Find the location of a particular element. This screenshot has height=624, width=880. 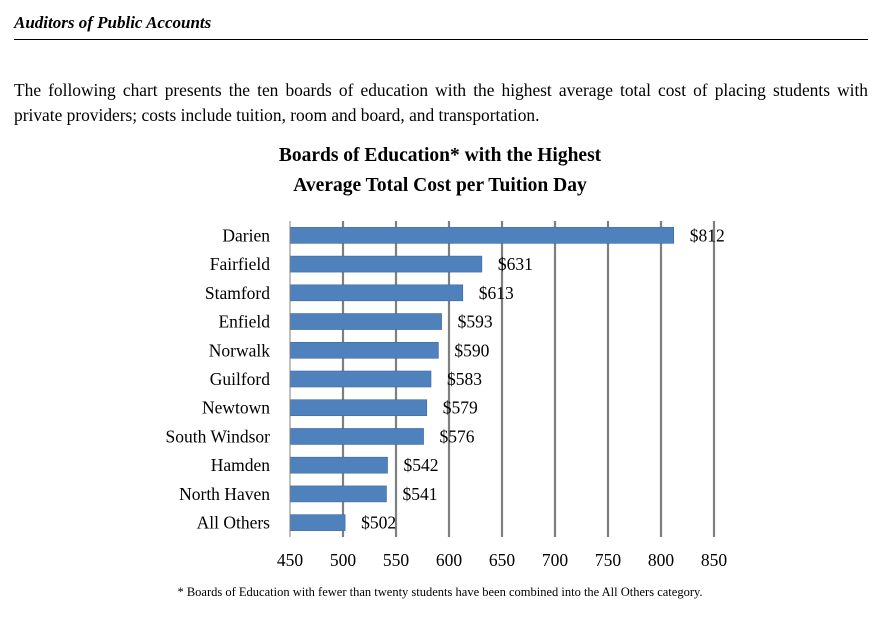

data-label: $631 is located at coordinates (515, 264).